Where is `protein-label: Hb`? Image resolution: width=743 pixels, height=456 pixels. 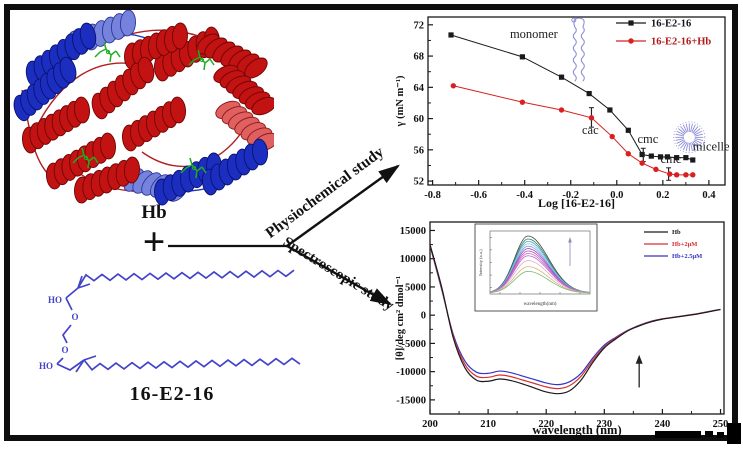
protein-label: Hb is located at coordinates (154, 212).